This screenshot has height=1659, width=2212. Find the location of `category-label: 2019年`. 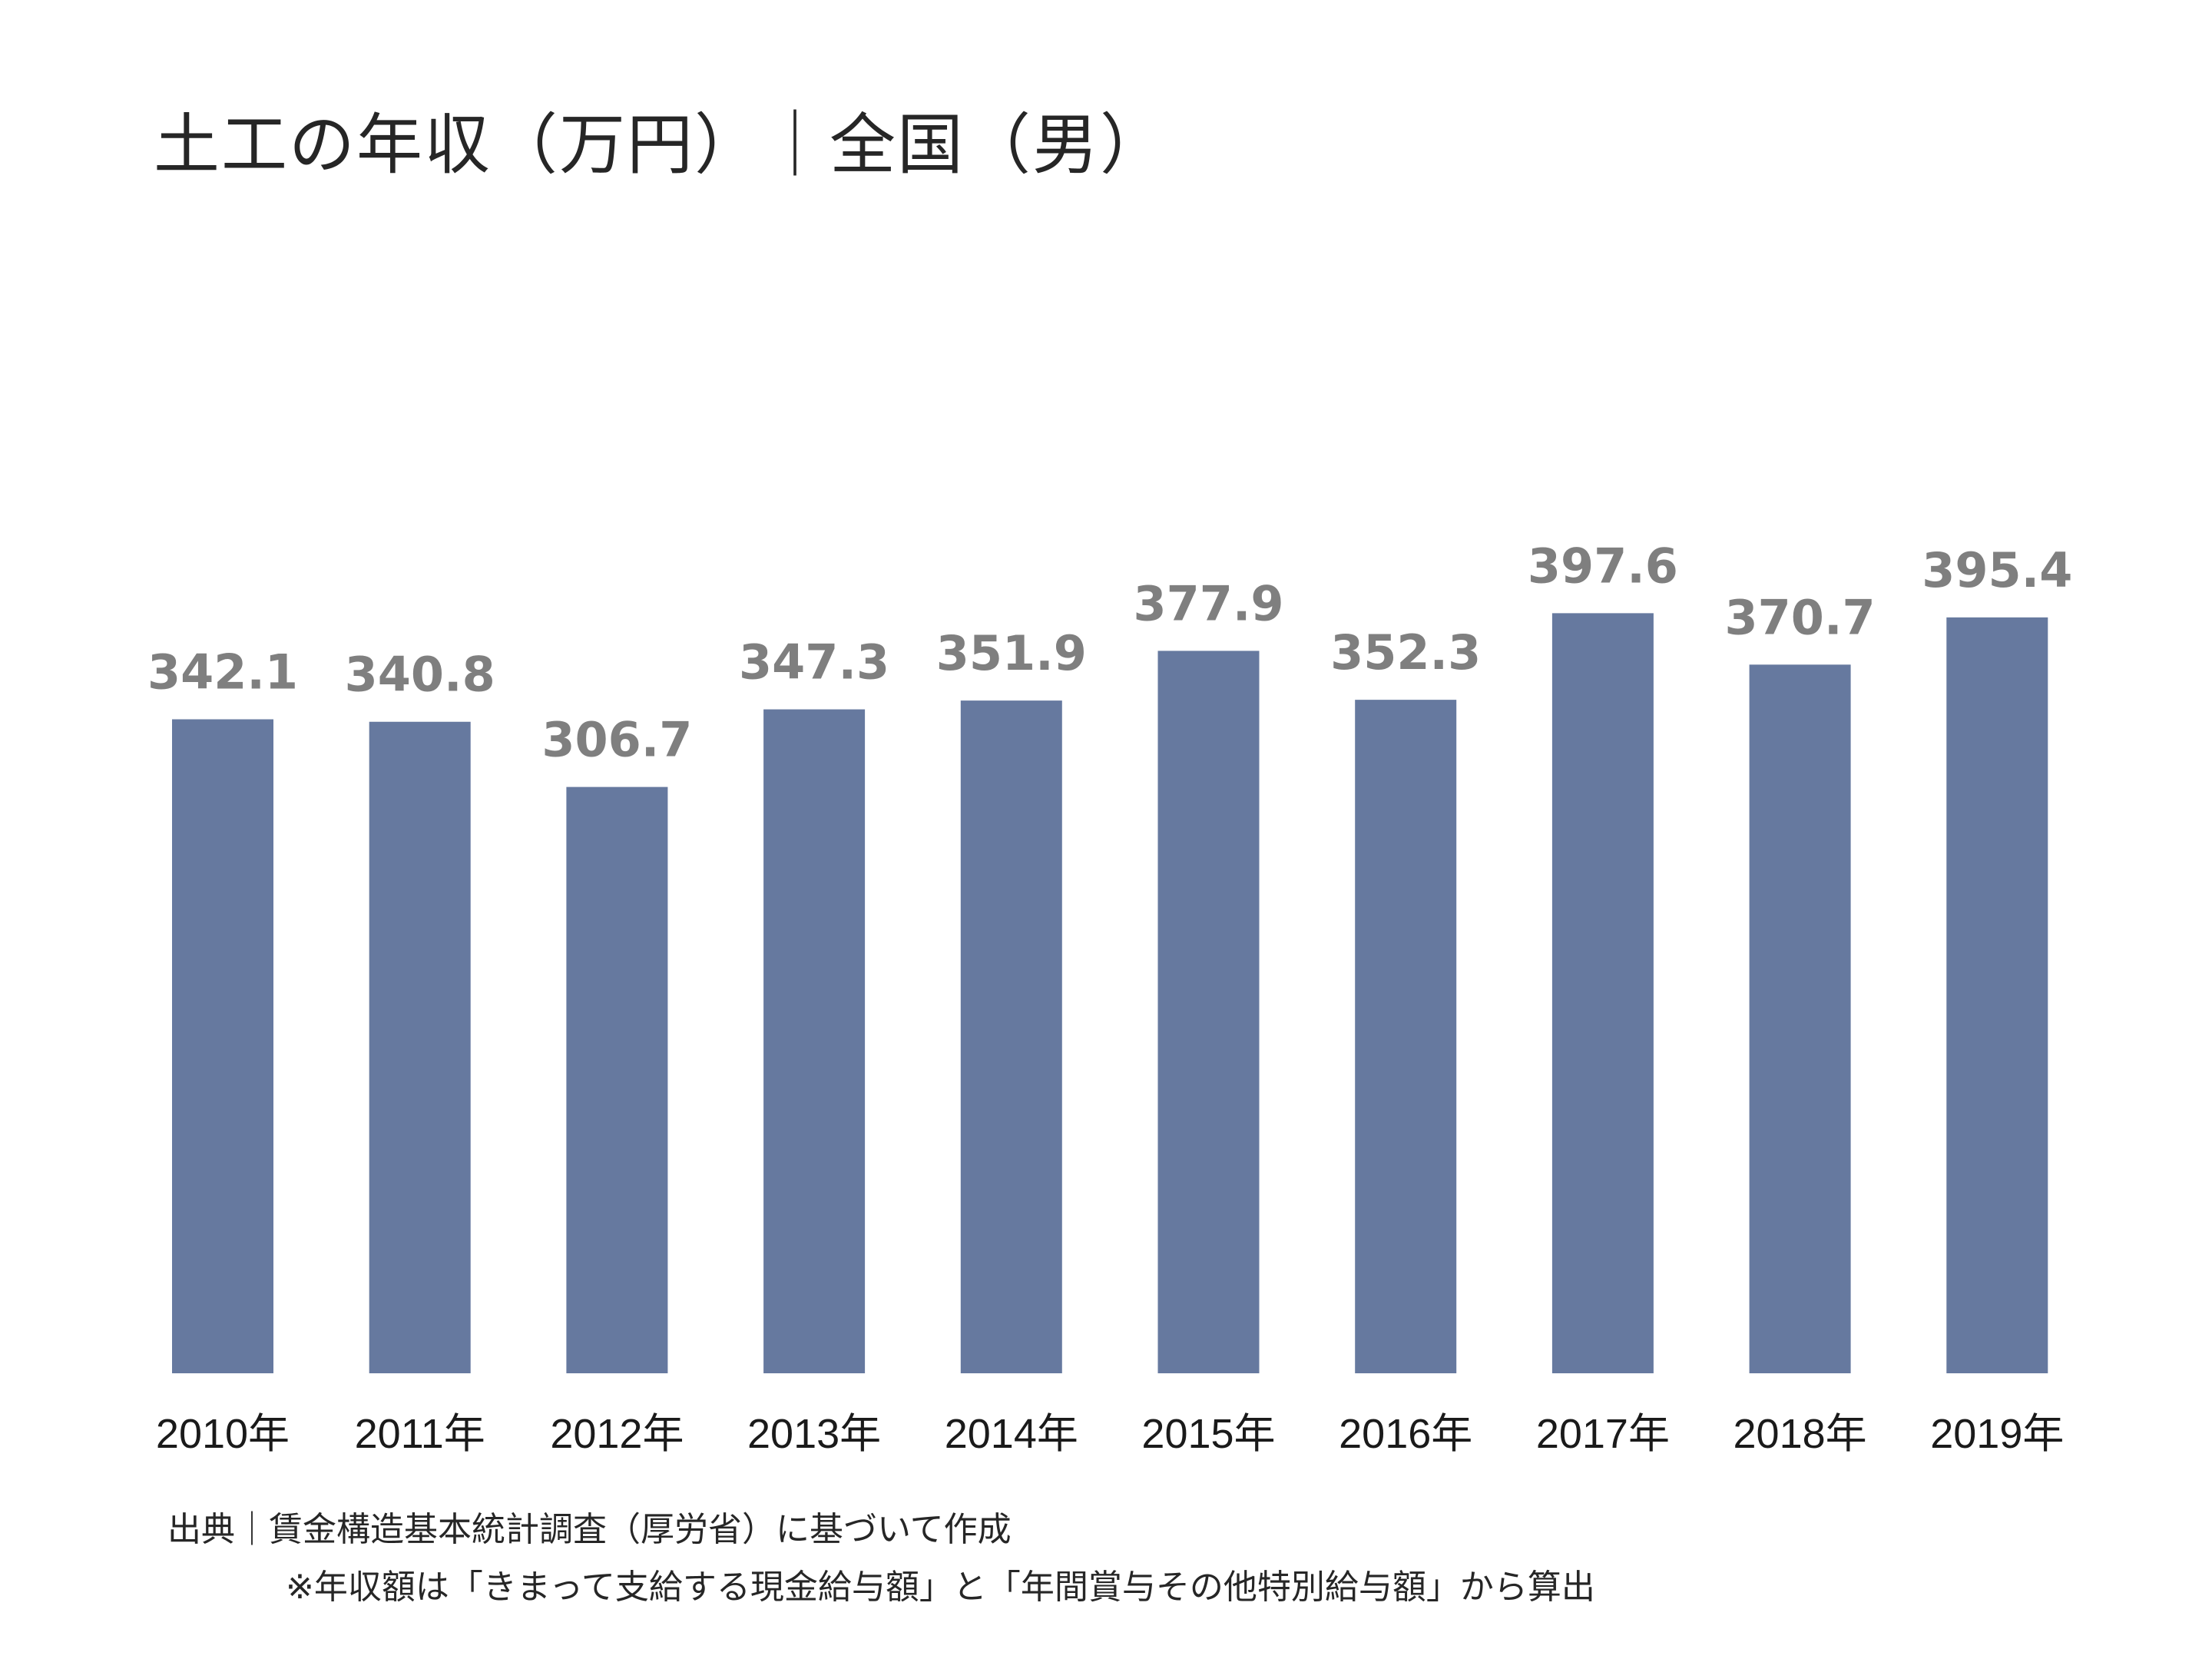

category-label: 2019年 is located at coordinates (1997, 1434).